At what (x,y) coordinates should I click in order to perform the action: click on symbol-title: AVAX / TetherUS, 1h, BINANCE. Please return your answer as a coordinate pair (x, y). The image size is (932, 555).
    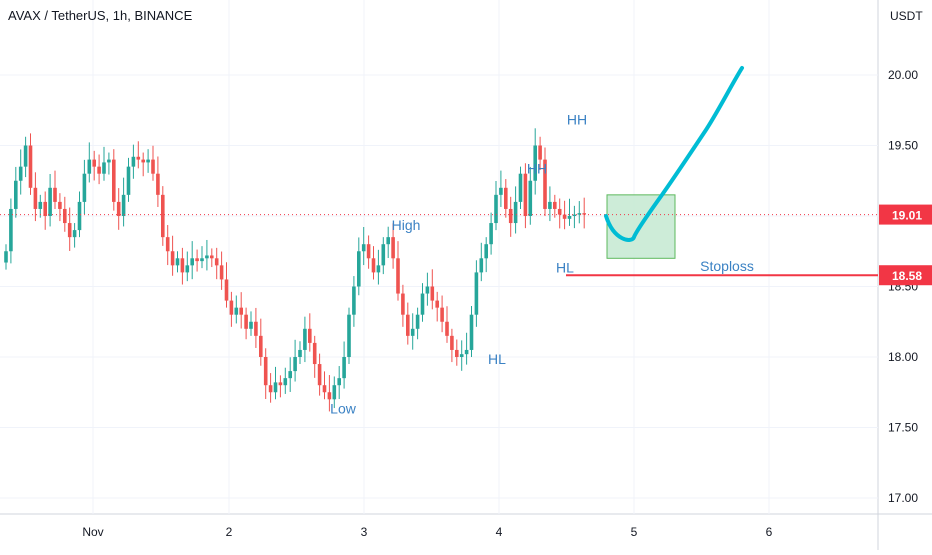
    Looking at the image, I should click on (100, 15).